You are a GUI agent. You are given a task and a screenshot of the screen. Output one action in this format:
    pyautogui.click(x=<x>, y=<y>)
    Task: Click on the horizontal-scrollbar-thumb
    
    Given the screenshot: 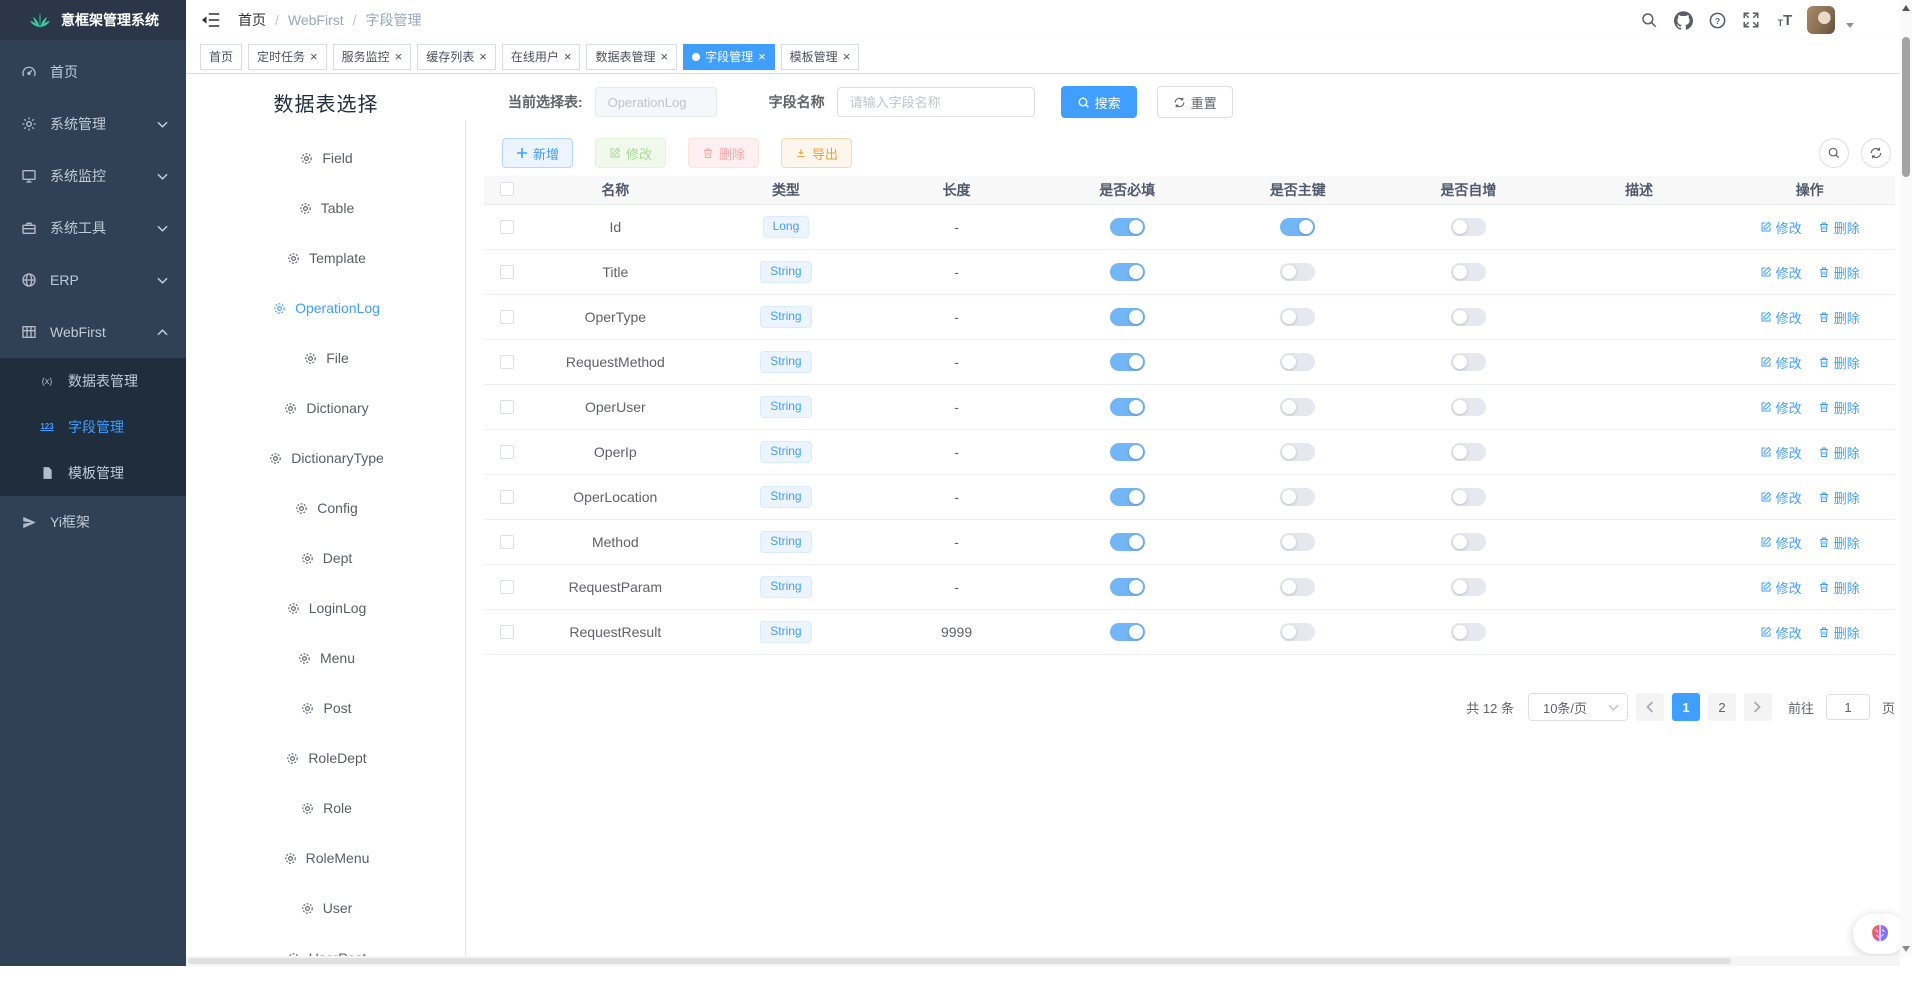 What is the action you would take?
    pyautogui.click(x=959, y=961)
    